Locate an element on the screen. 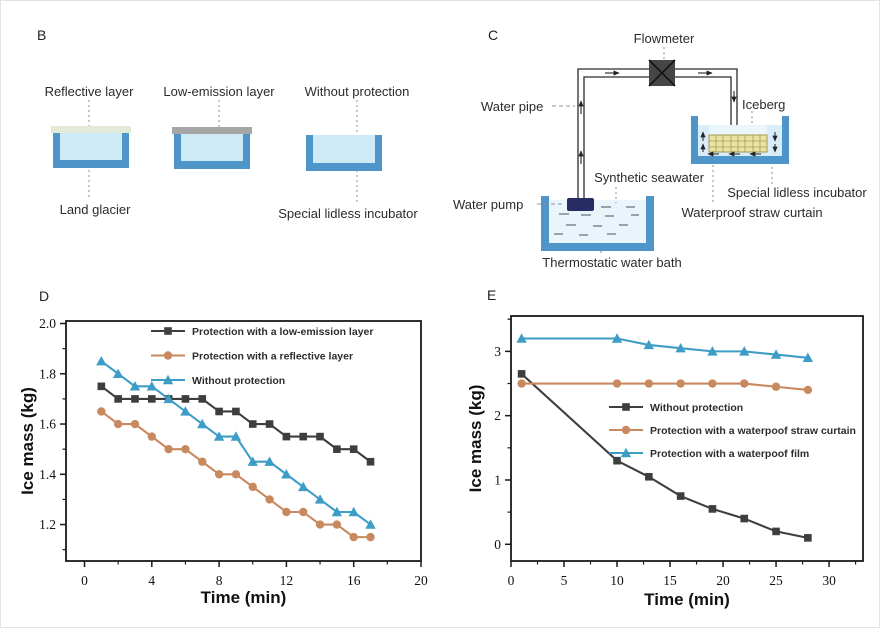 The height and width of the screenshot is (628, 880). label-waterproof-straw-curtain: Waterproof straw curtain is located at coordinates (752, 212).